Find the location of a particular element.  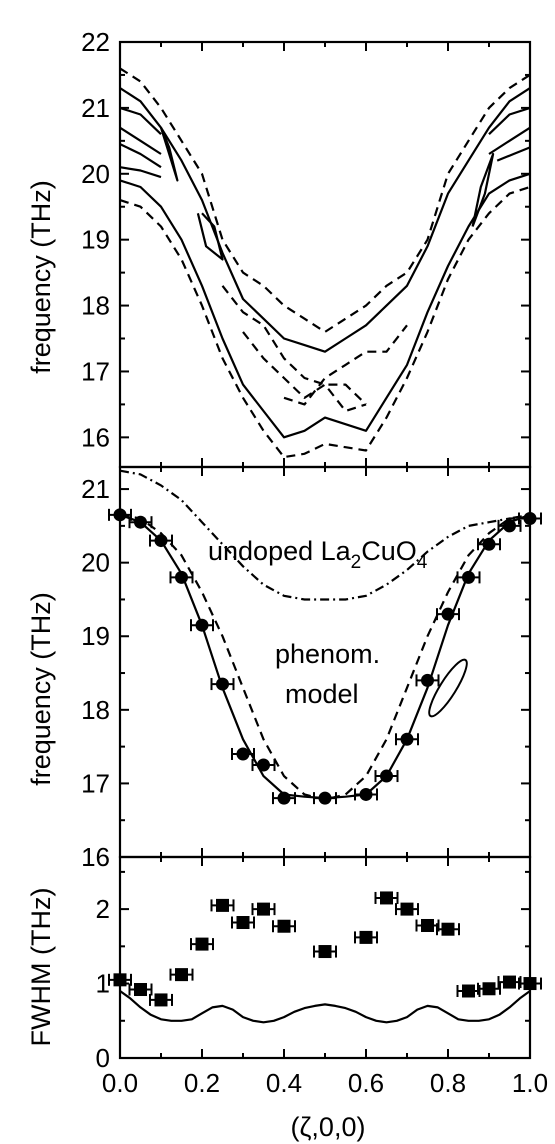

y-tick-label: 2 is located at coordinates (103, 909).